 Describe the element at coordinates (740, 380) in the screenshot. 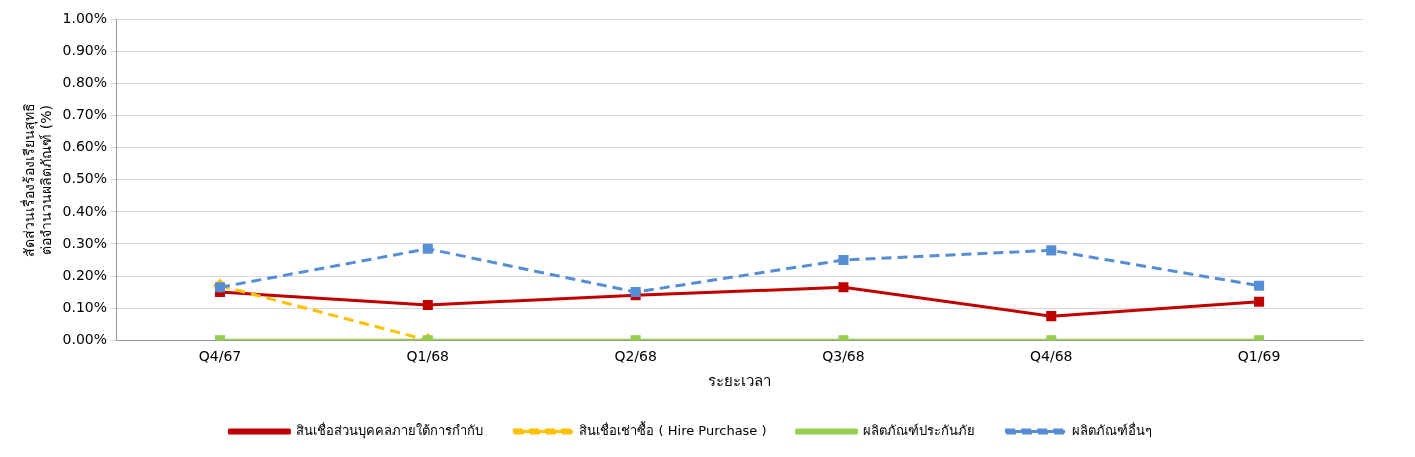

I see `x-axis-title: ระยะเวลา` at that location.